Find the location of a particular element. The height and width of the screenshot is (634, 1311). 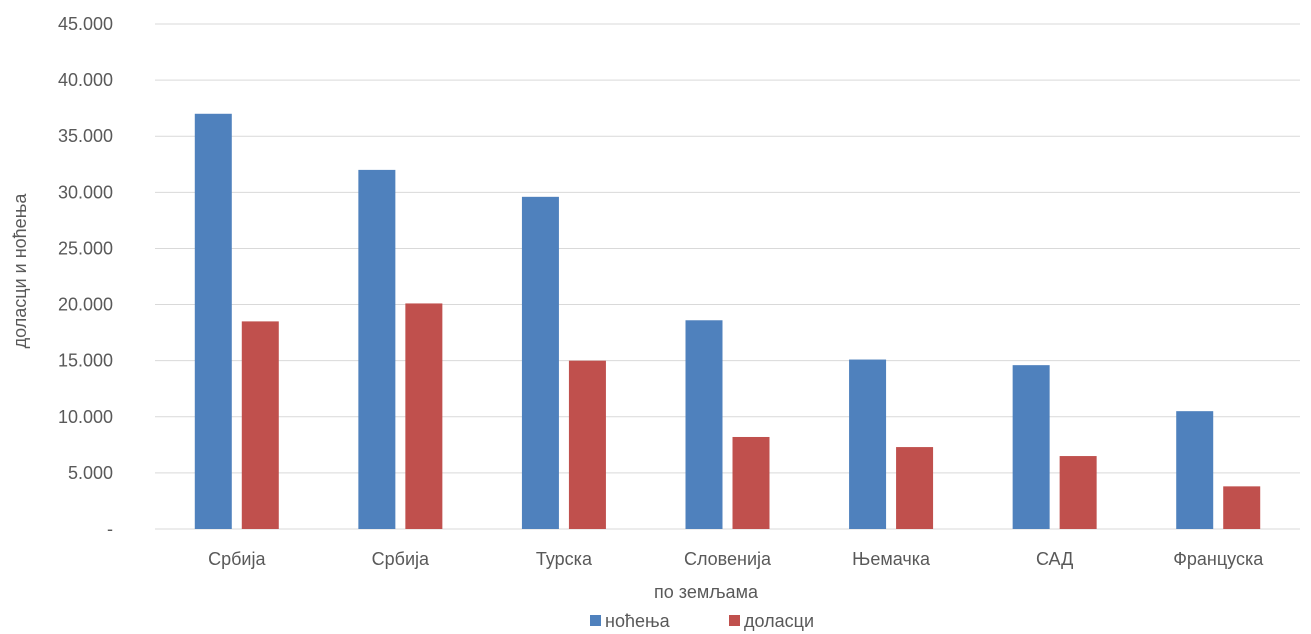

x-tick-label: Француска is located at coordinates (1218, 559).